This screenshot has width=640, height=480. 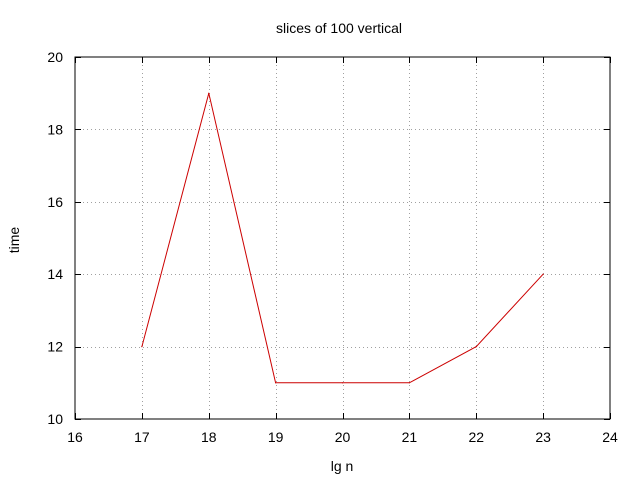 What do you see at coordinates (410, 437) in the screenshot?
I see `x-tick-label: 21` at bounding box center [410, 437].